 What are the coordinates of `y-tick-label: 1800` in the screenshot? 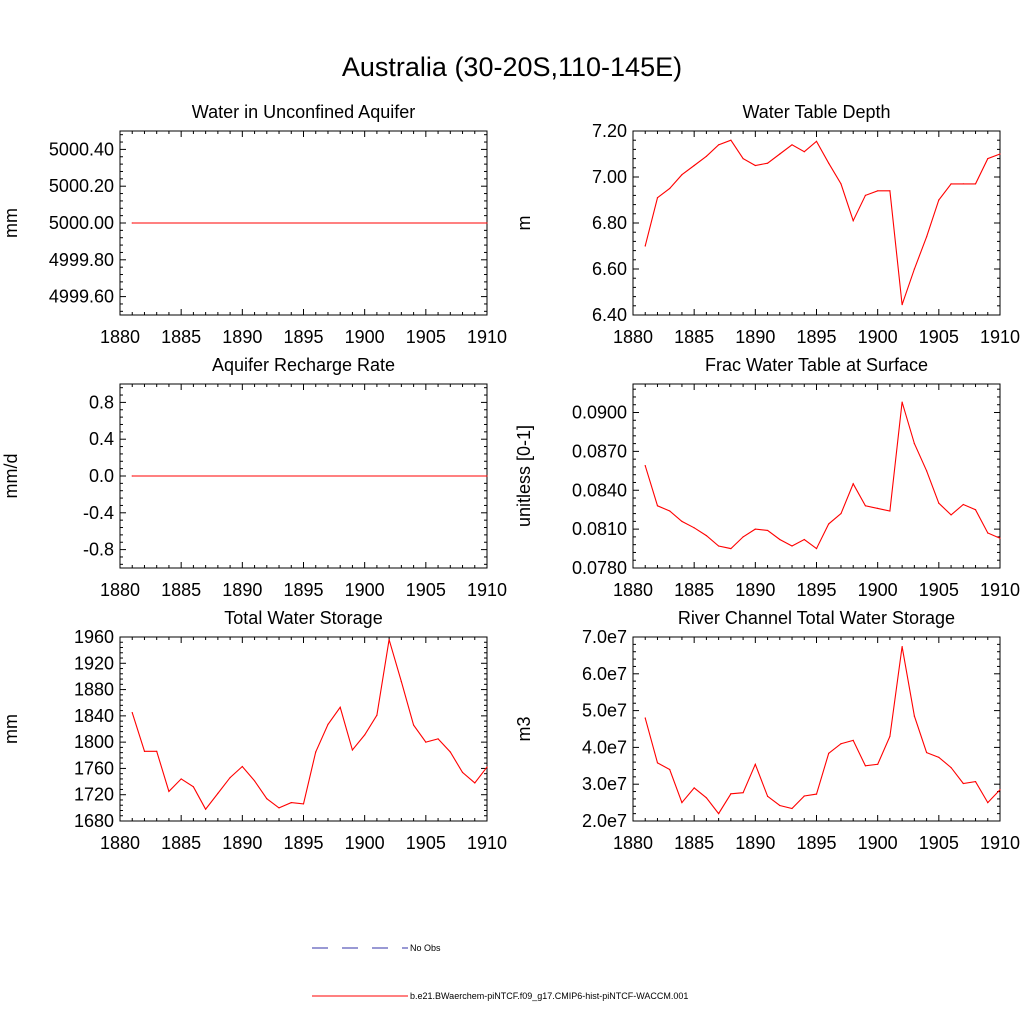 It's located at (94, 742).